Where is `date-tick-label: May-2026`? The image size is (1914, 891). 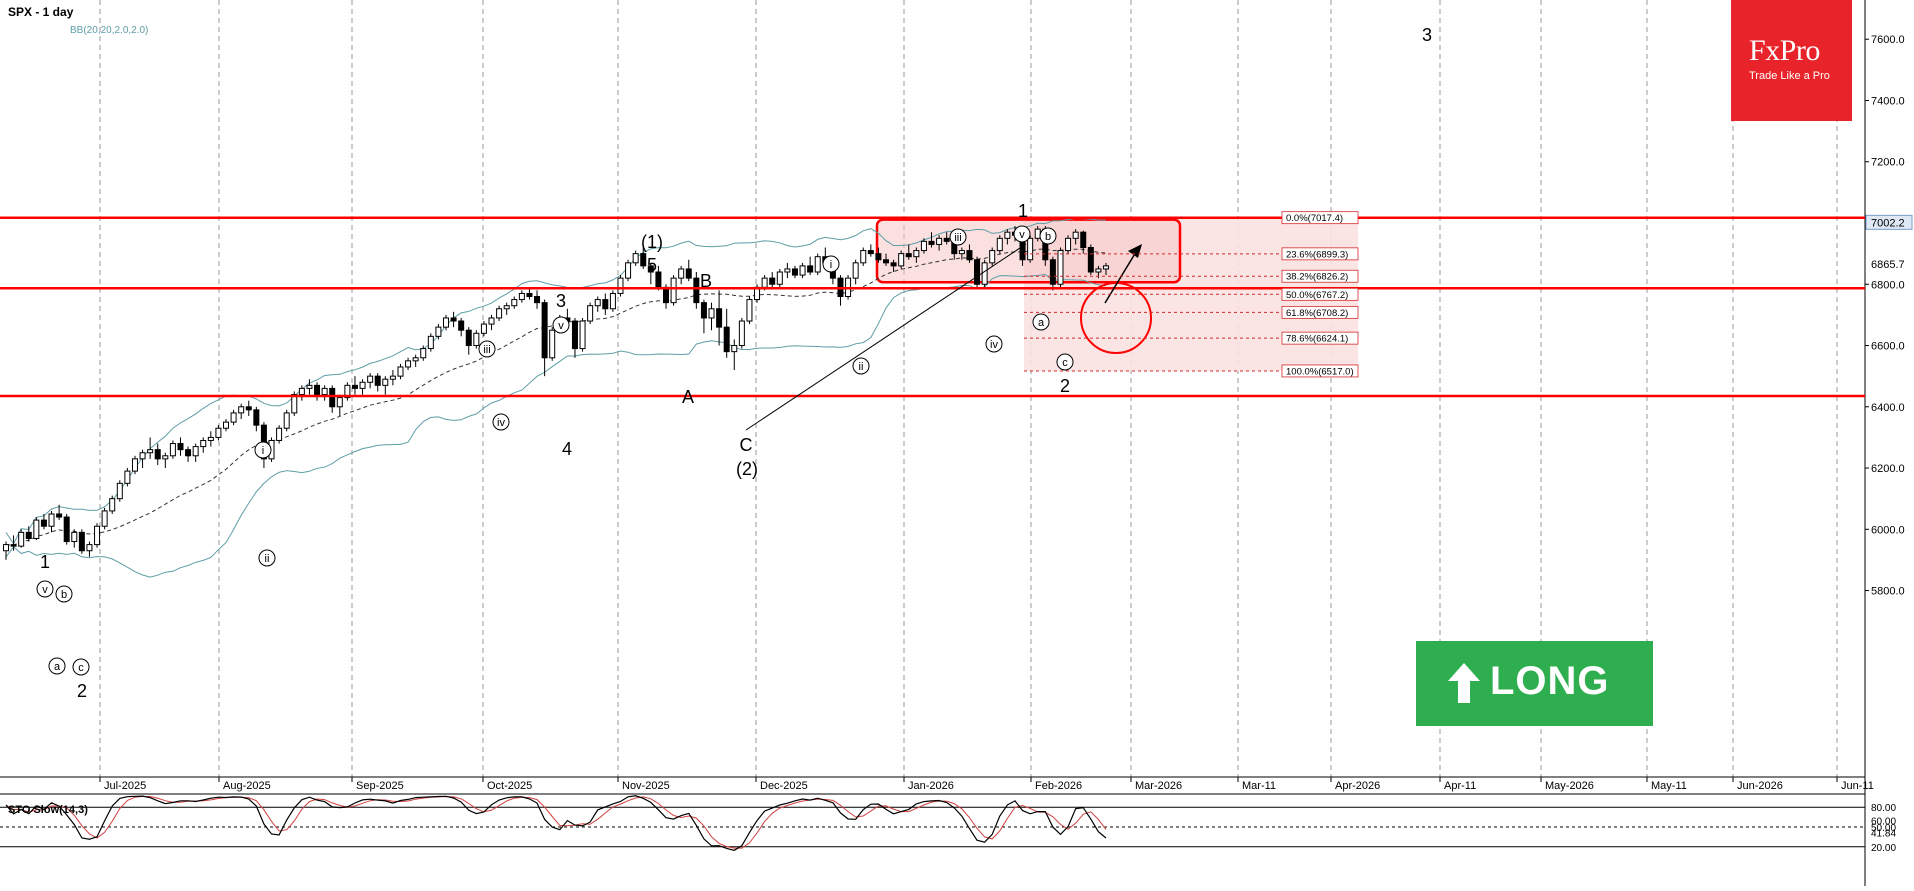
date-tick-label: May-2026 is located at coordinates (1569, 786).